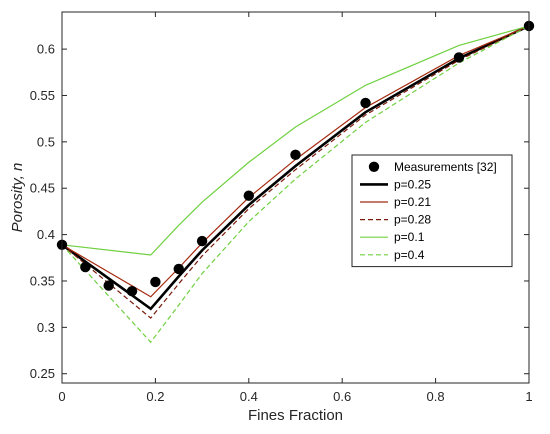 The width and height of the screenshot is (550, 434). I want to click on x-tick-label: 0.4, so click(249, 396).